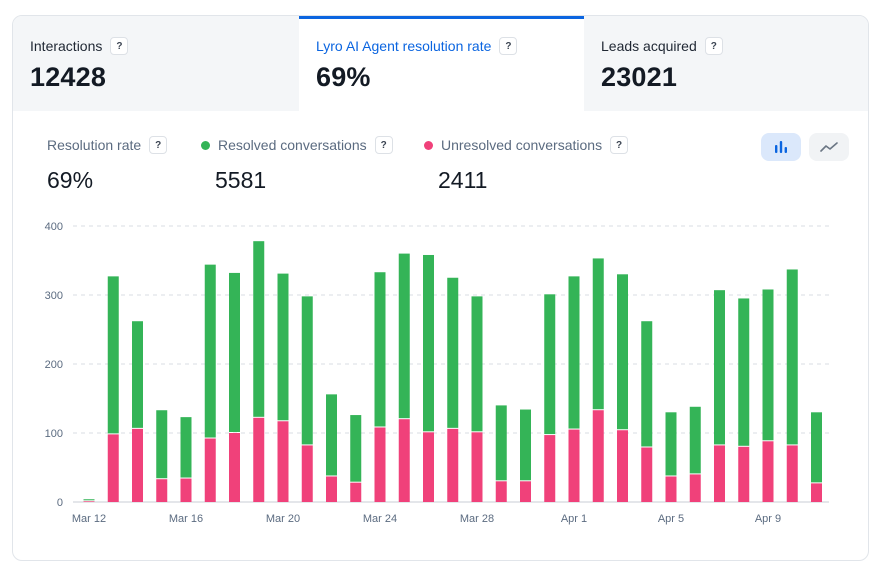 This screenshot has height=573, width=882. What do you see at coordinates (829, 147) in the screenshot?
I see `line-view-button` at bounding box center [829, 147].